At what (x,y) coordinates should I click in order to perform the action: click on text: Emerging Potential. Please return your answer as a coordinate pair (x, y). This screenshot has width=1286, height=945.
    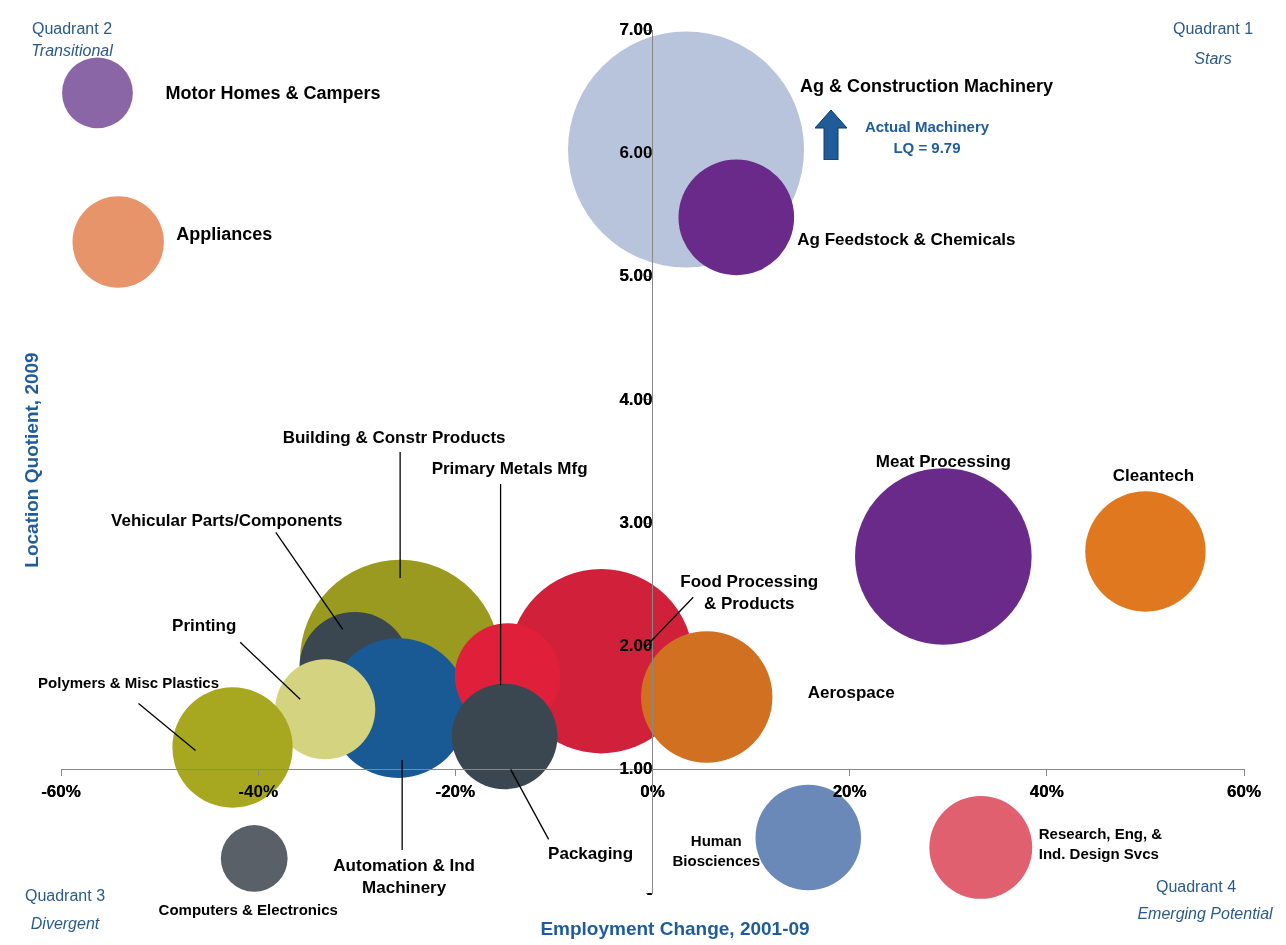
    Looking at the image, I should click on (1205, 914).